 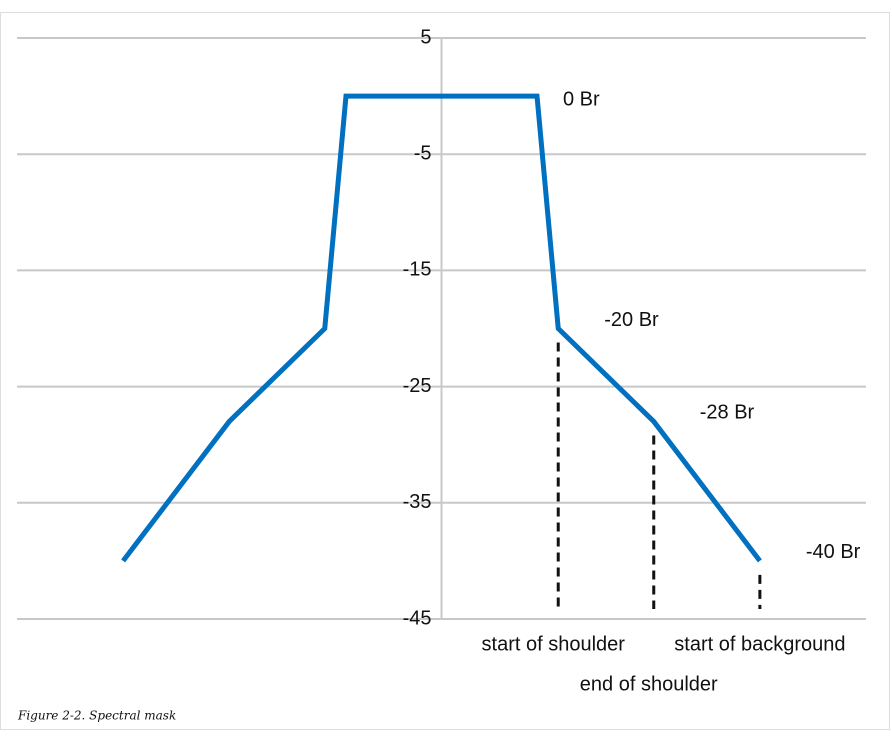 What do you see at coordinates (631, 320) in the screenshot?
I see `point-label: -20 Br` at bounding box center [631, 320].